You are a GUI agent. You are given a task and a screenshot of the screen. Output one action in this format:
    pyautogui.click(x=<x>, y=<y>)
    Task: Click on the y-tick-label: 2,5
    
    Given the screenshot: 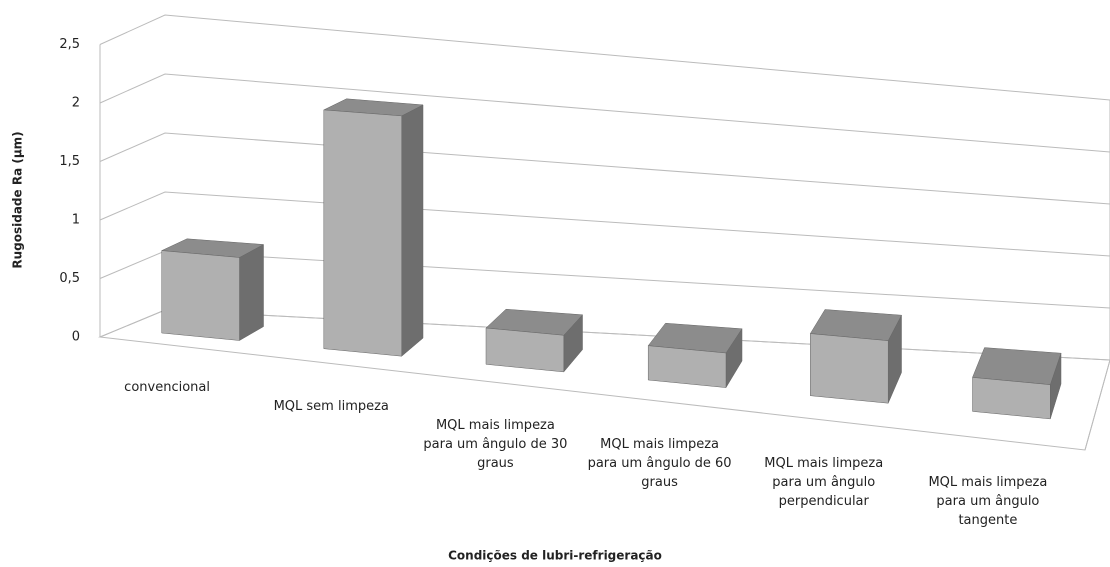 What is the action you would take?
    pyautogui.click(x=69, y=44)
    